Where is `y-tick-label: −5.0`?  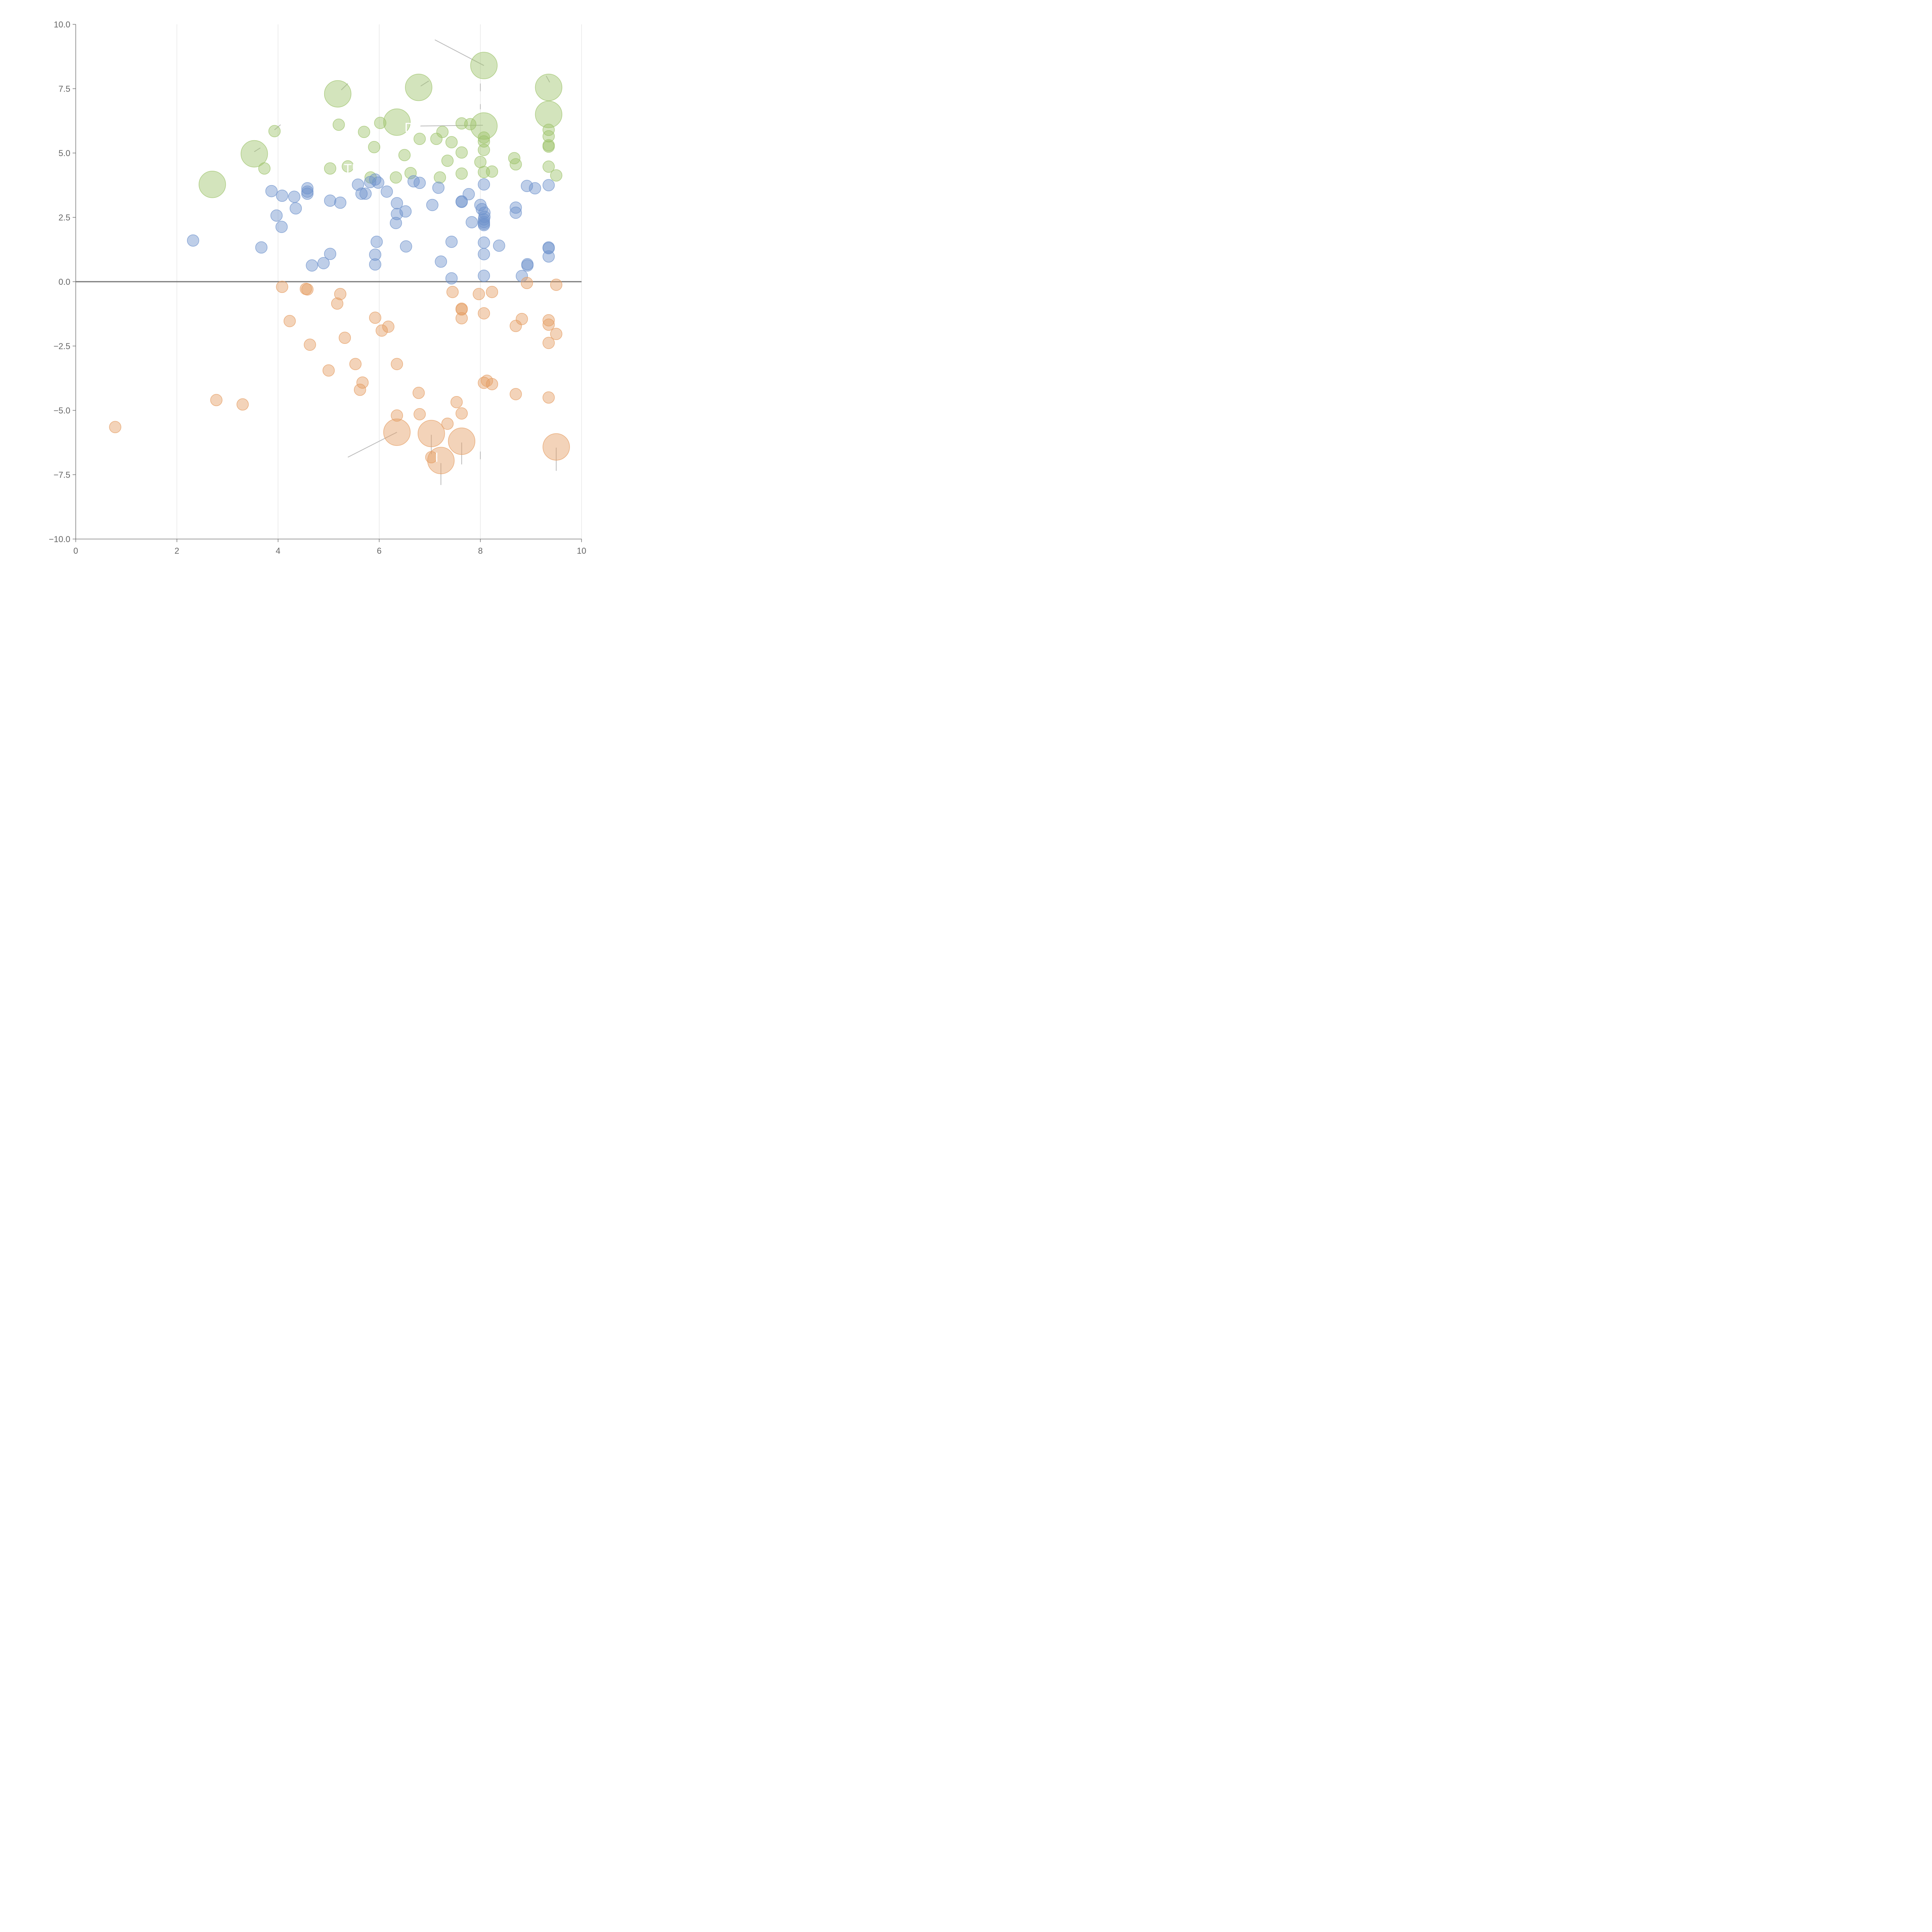 y-tick-label: −5.0 is located at coordinates (62, 411).